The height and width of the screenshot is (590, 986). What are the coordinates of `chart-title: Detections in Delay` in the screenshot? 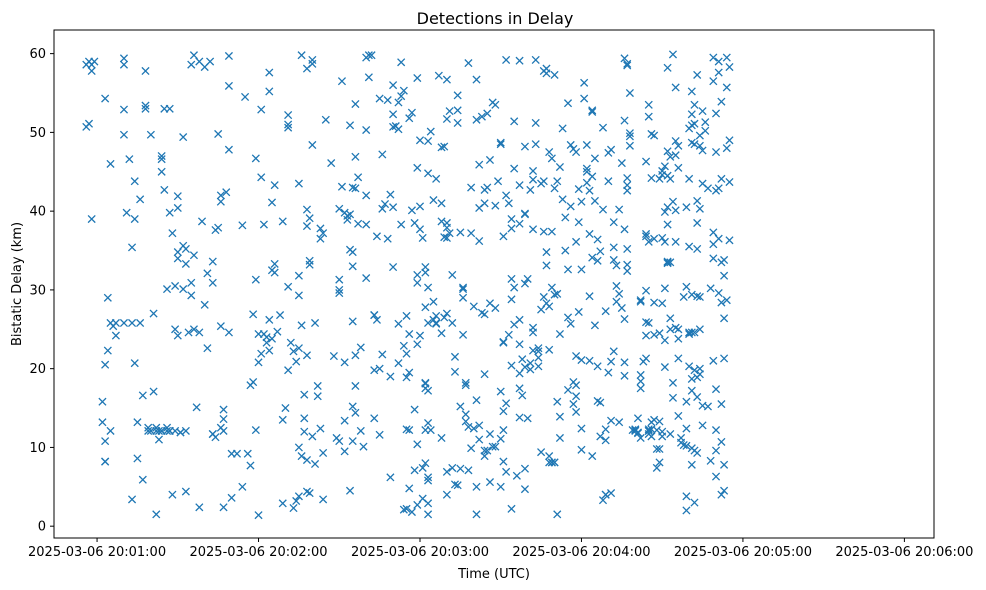 It's located at (495, 18).